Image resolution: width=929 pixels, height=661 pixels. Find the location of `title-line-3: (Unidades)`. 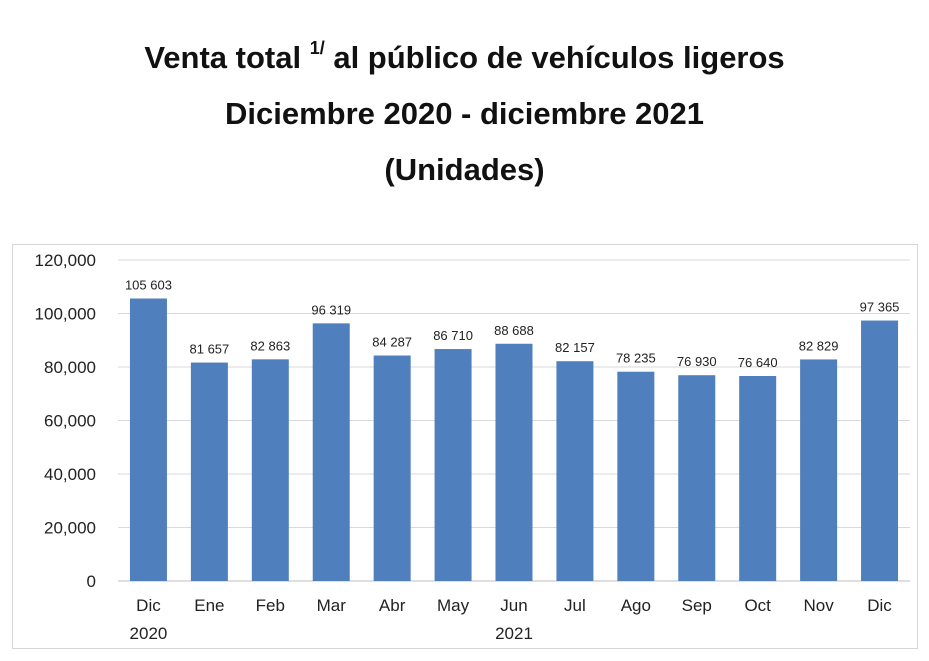

title-line-3: (Unidades) is located at coordinates (464, 169).